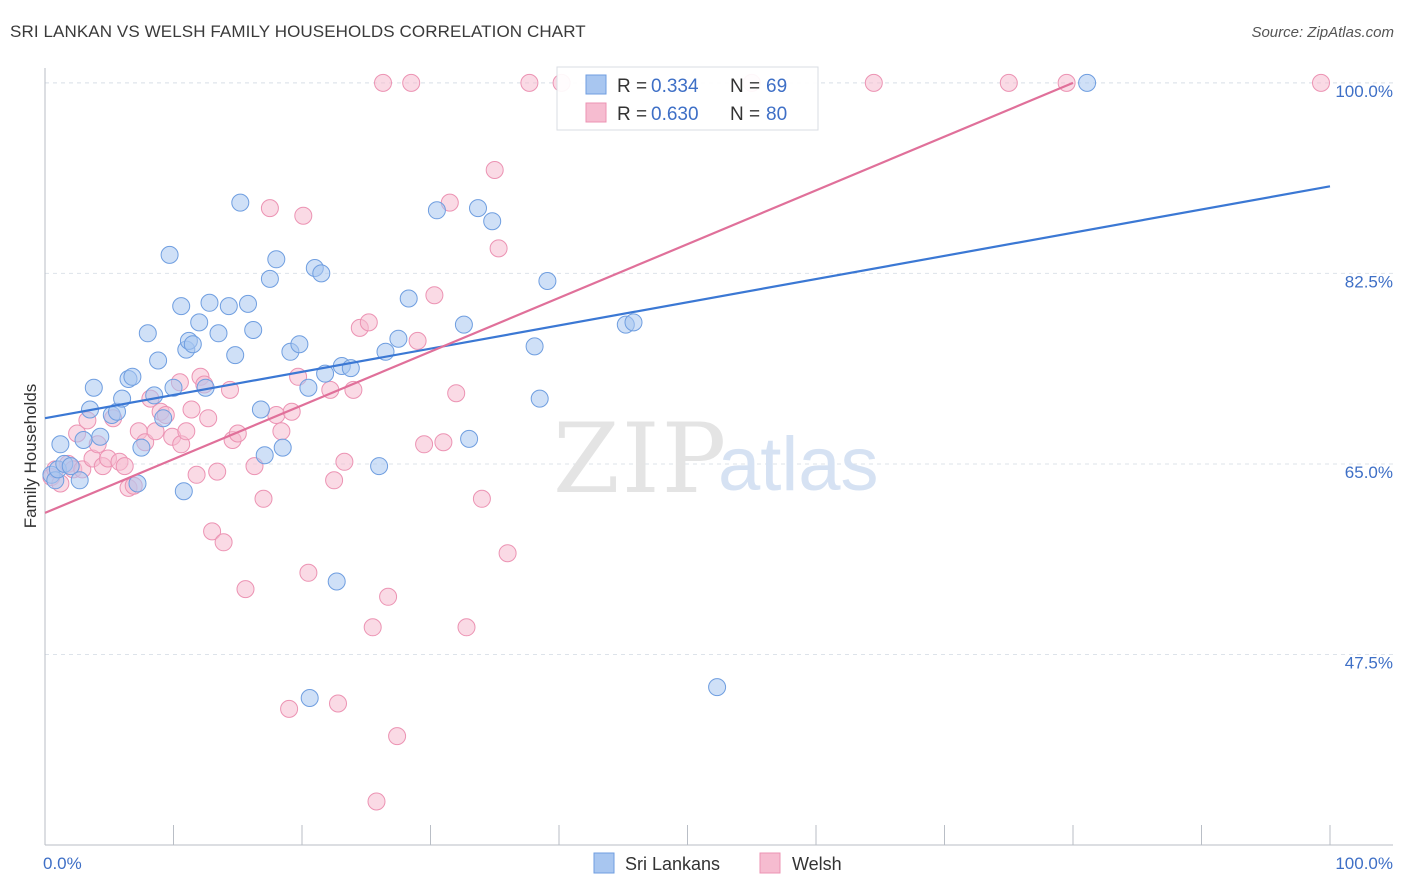  I want to click on legend-swatch-sri-lankans, so click(596, 84).